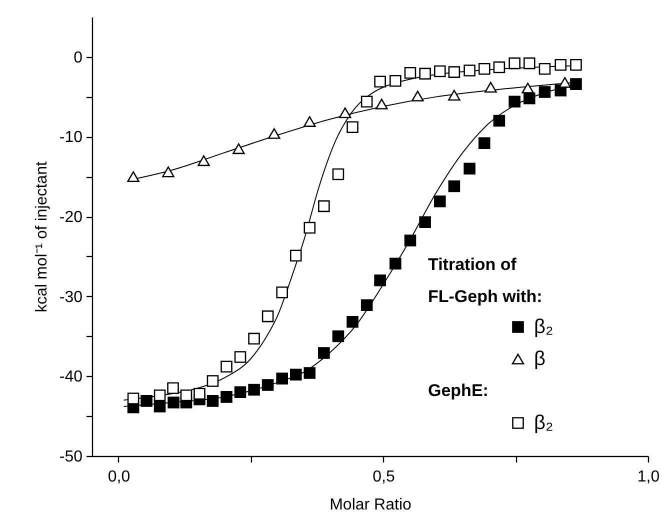 This screenshot has width=667, height=525. What do you see at coordinates (71, 377) in the screenshot?
I see `y-tick-label: -40` at bounding box center [71, 377].